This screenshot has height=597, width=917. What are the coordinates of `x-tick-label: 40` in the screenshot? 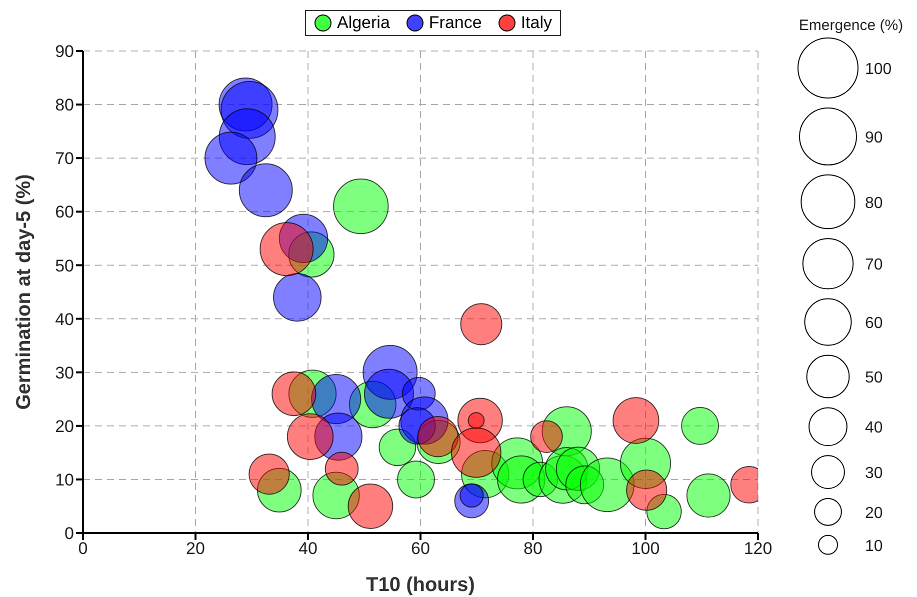 It's located at (308, 548).